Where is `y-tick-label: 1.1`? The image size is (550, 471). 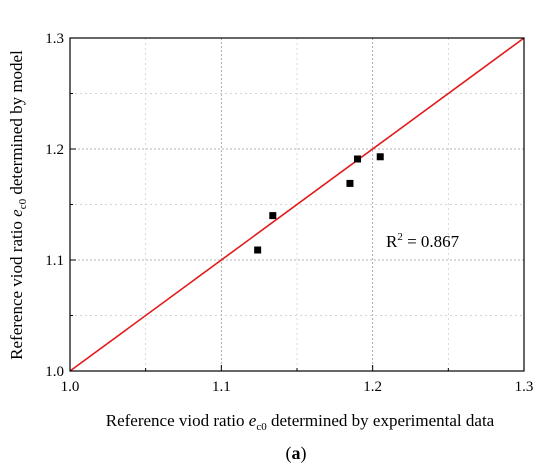
y-tick-label: 1.1 is located at coordinates (54, 261).